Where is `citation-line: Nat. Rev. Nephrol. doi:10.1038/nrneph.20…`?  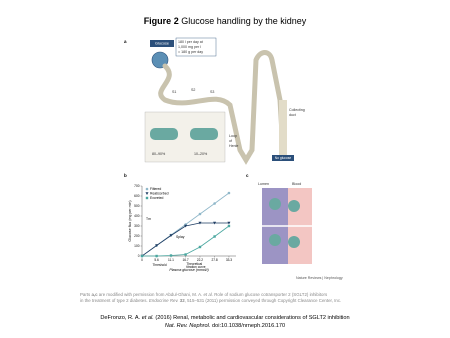
citation-line: Nat. Rev. Nephrol. doi:10.1038/nrneph.20… is located at coordinates (225, 326).